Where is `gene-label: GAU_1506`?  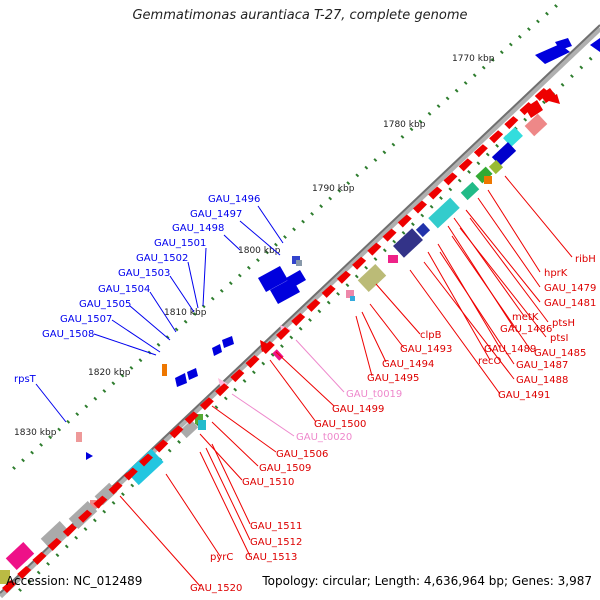
gene-label: GAU_1506 is located at coordinates (302, 454).